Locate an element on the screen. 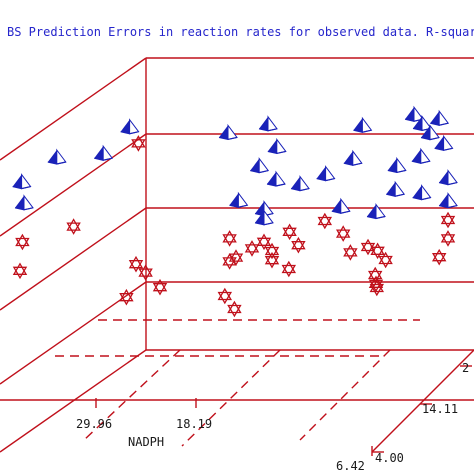  y-tick-label-2: 14.11 is located at coordinates (440, 409).